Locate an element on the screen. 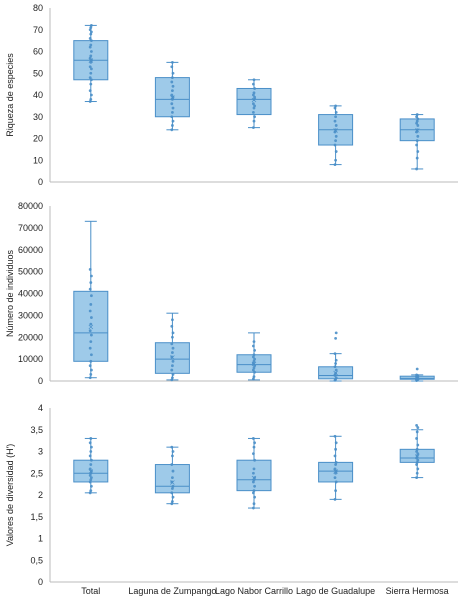  y-tick-label: 2,5 is located at coordinates (36, 473).